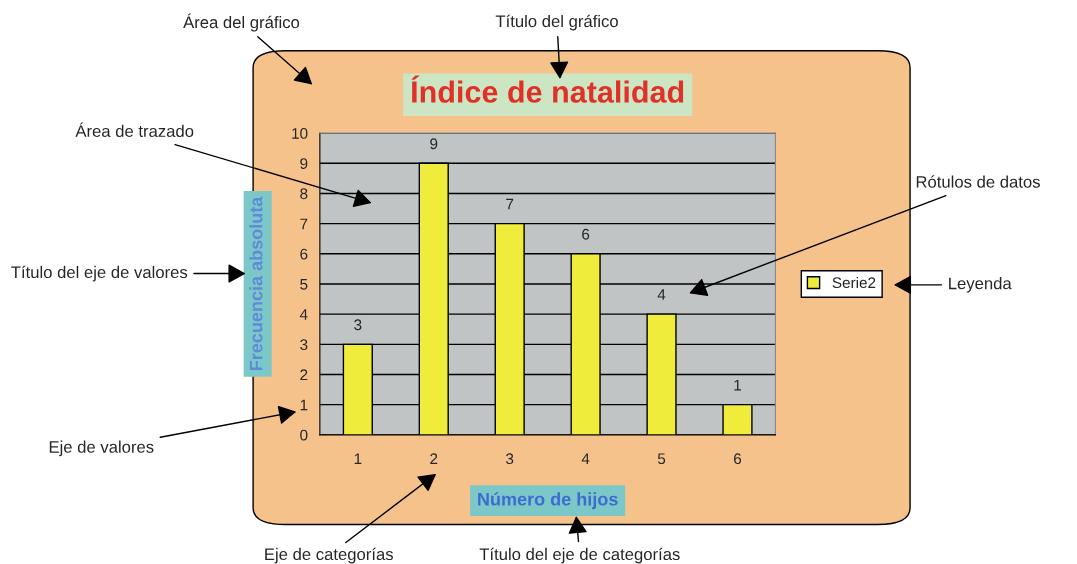 This screenshot has height=564, width=1077. What do you see at coordinates (510, 459) in the screenshot?
I see `x-tick-label: 3` at bounding box center [510, 459].